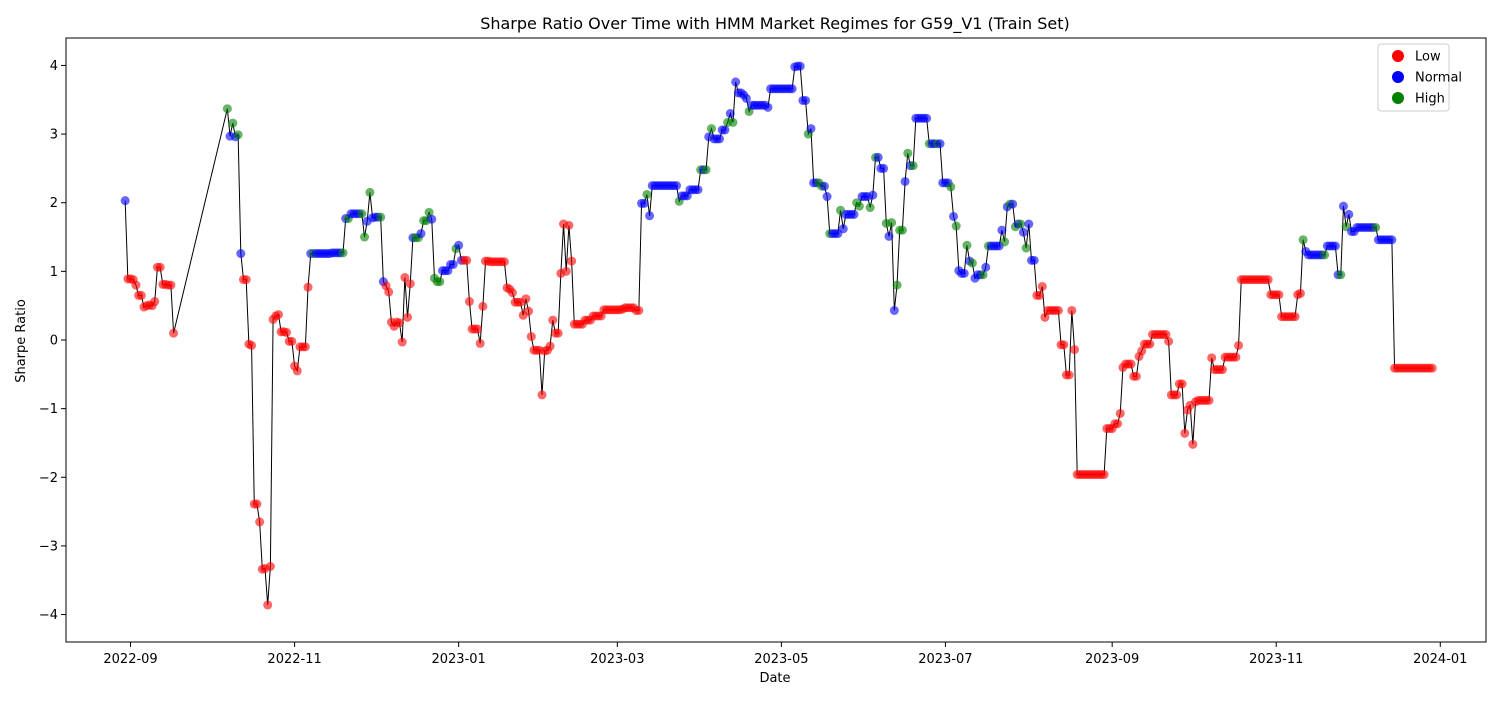 The image size is (1500, 704). Describe the element at coordinates (945, 659) in the screenshot. I see `x-tick-label: 2023-07` at that location.